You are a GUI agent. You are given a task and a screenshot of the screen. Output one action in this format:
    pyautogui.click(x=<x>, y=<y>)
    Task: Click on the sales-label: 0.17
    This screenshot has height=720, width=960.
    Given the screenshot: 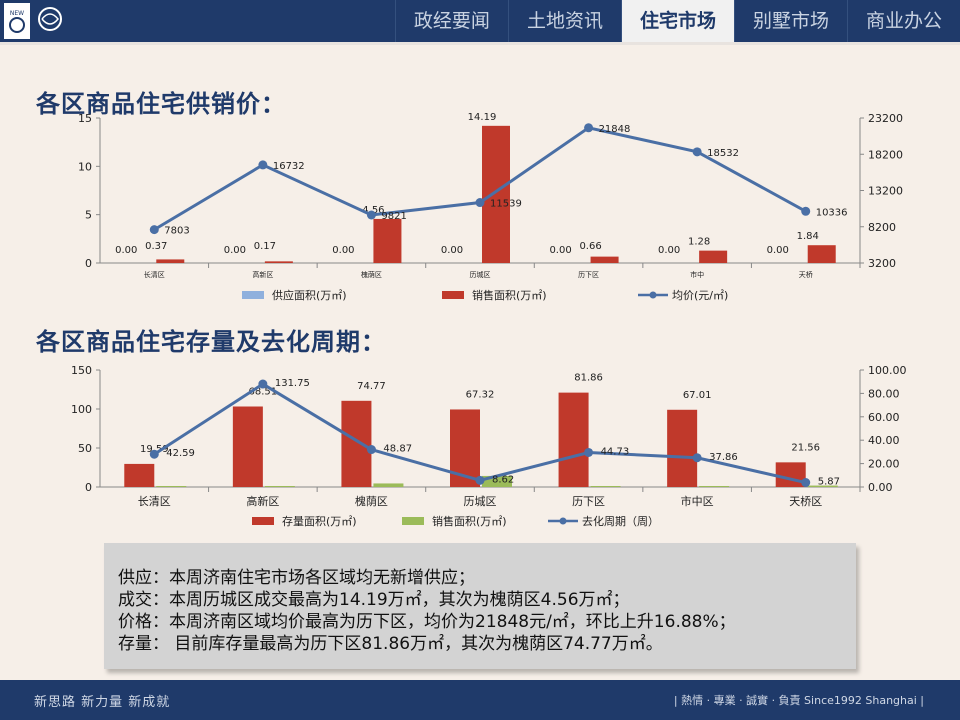 What is the action you would take?
    pyautogui.click(x=265, y=246)
    